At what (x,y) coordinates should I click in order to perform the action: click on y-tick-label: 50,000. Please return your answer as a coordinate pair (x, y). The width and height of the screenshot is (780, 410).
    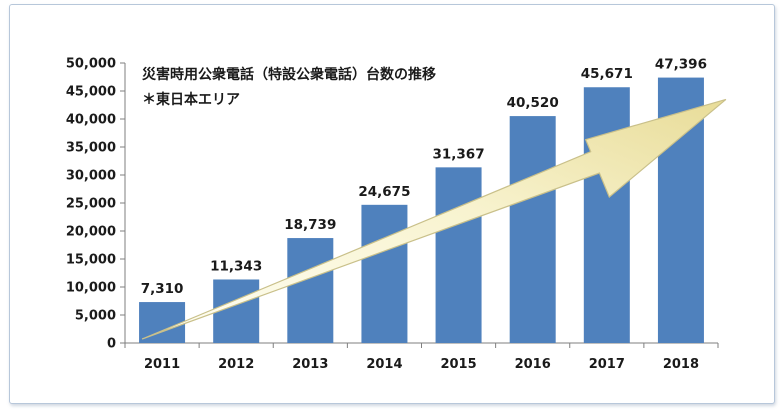
    Looking at the image, I should click on (91, 64).